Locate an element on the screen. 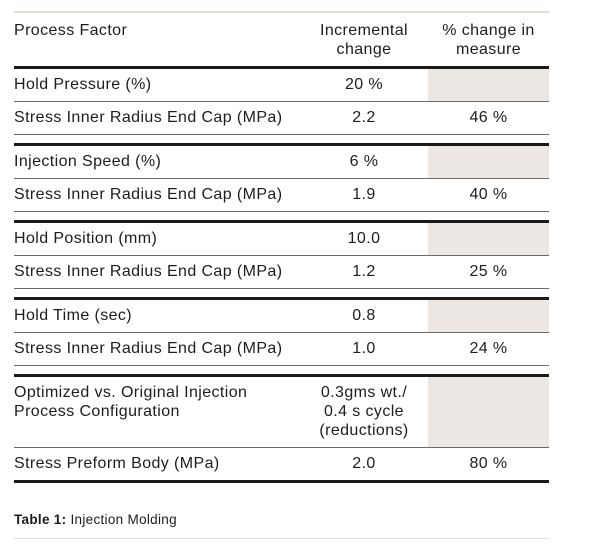  factor-incremental-change: 10.0 is located at coordinates (364, 238).